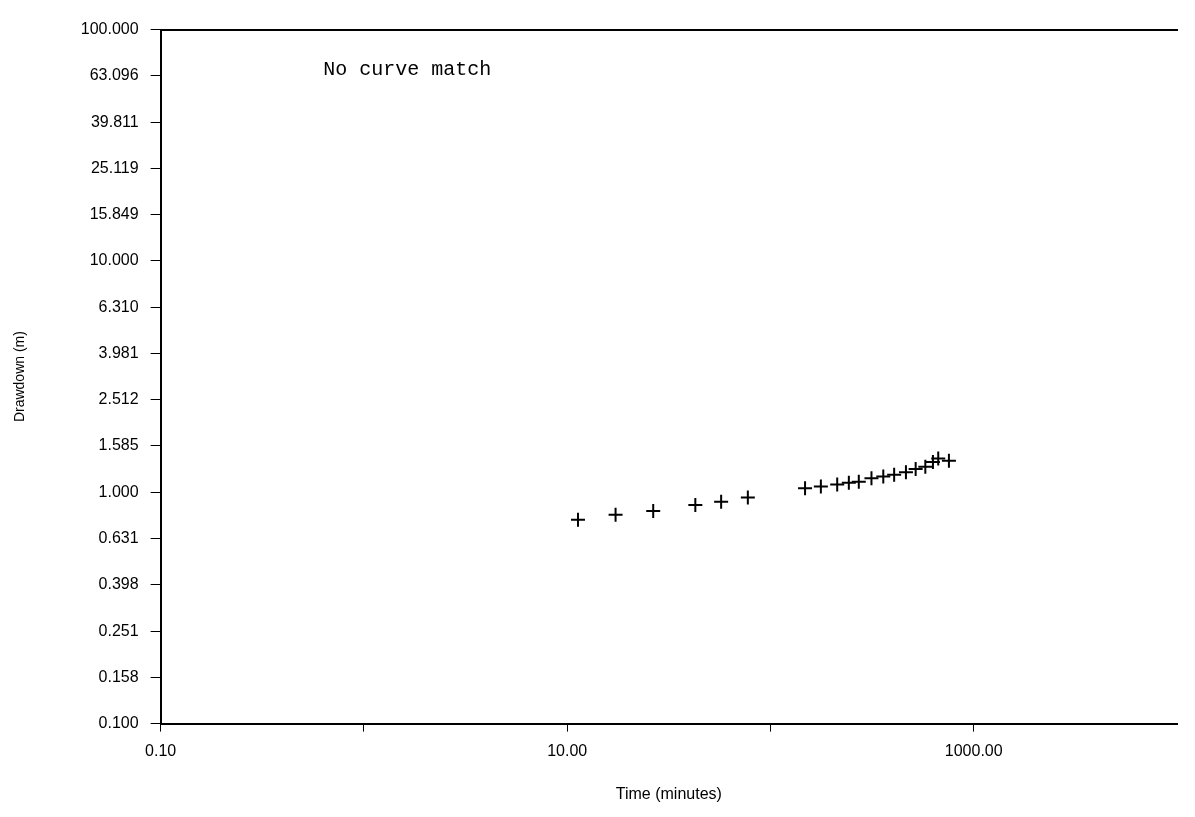 This screenshot has width=1195, height=817. What do you see at coordinates (114, 260) in the screenshot?
I see `y-tick-label: 10.000` at bounding box center [114, 260].